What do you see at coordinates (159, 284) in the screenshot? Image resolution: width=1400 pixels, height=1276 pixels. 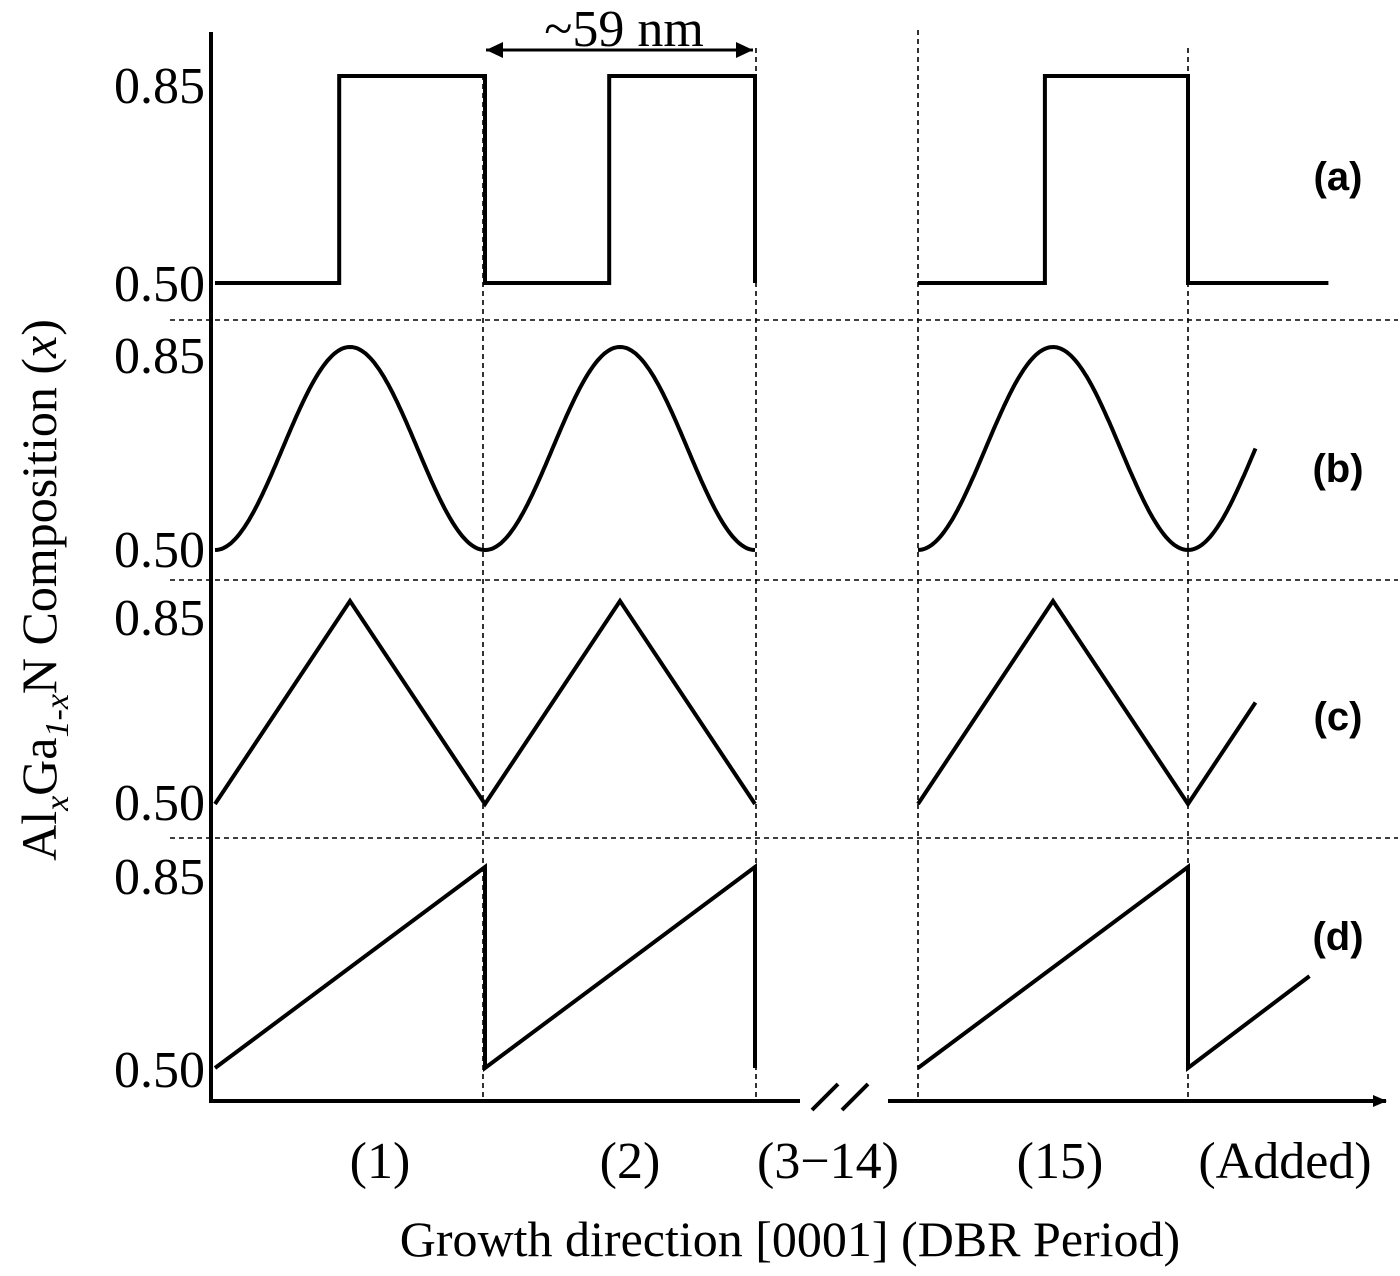 I see `y-tick-050-a: 0.50` at bounding box center [159, 284].